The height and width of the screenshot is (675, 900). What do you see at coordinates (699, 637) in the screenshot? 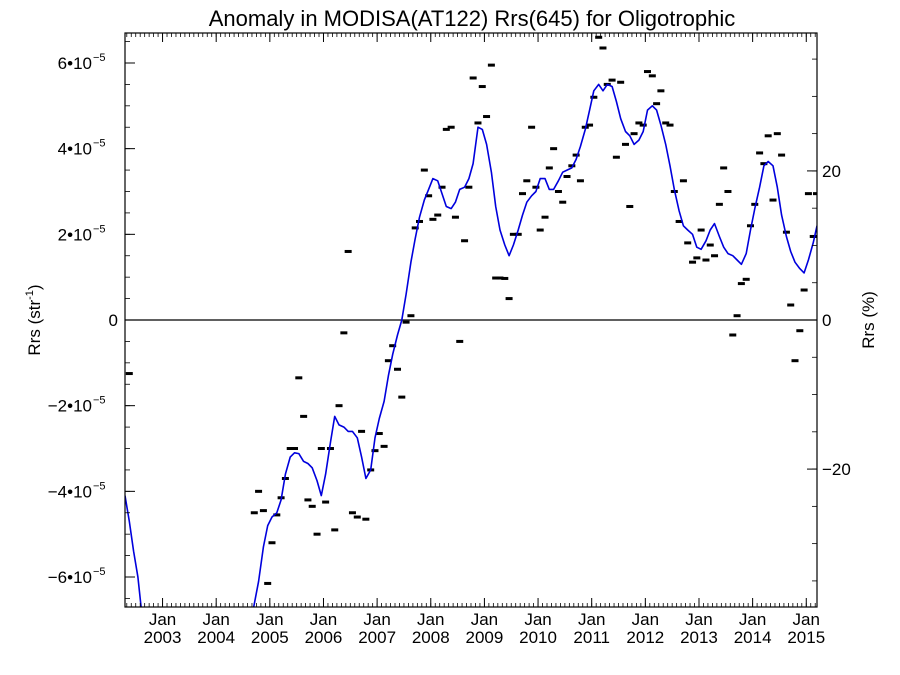
I see `x-tick-label-year: 2013` at bounding box center [699, 637].